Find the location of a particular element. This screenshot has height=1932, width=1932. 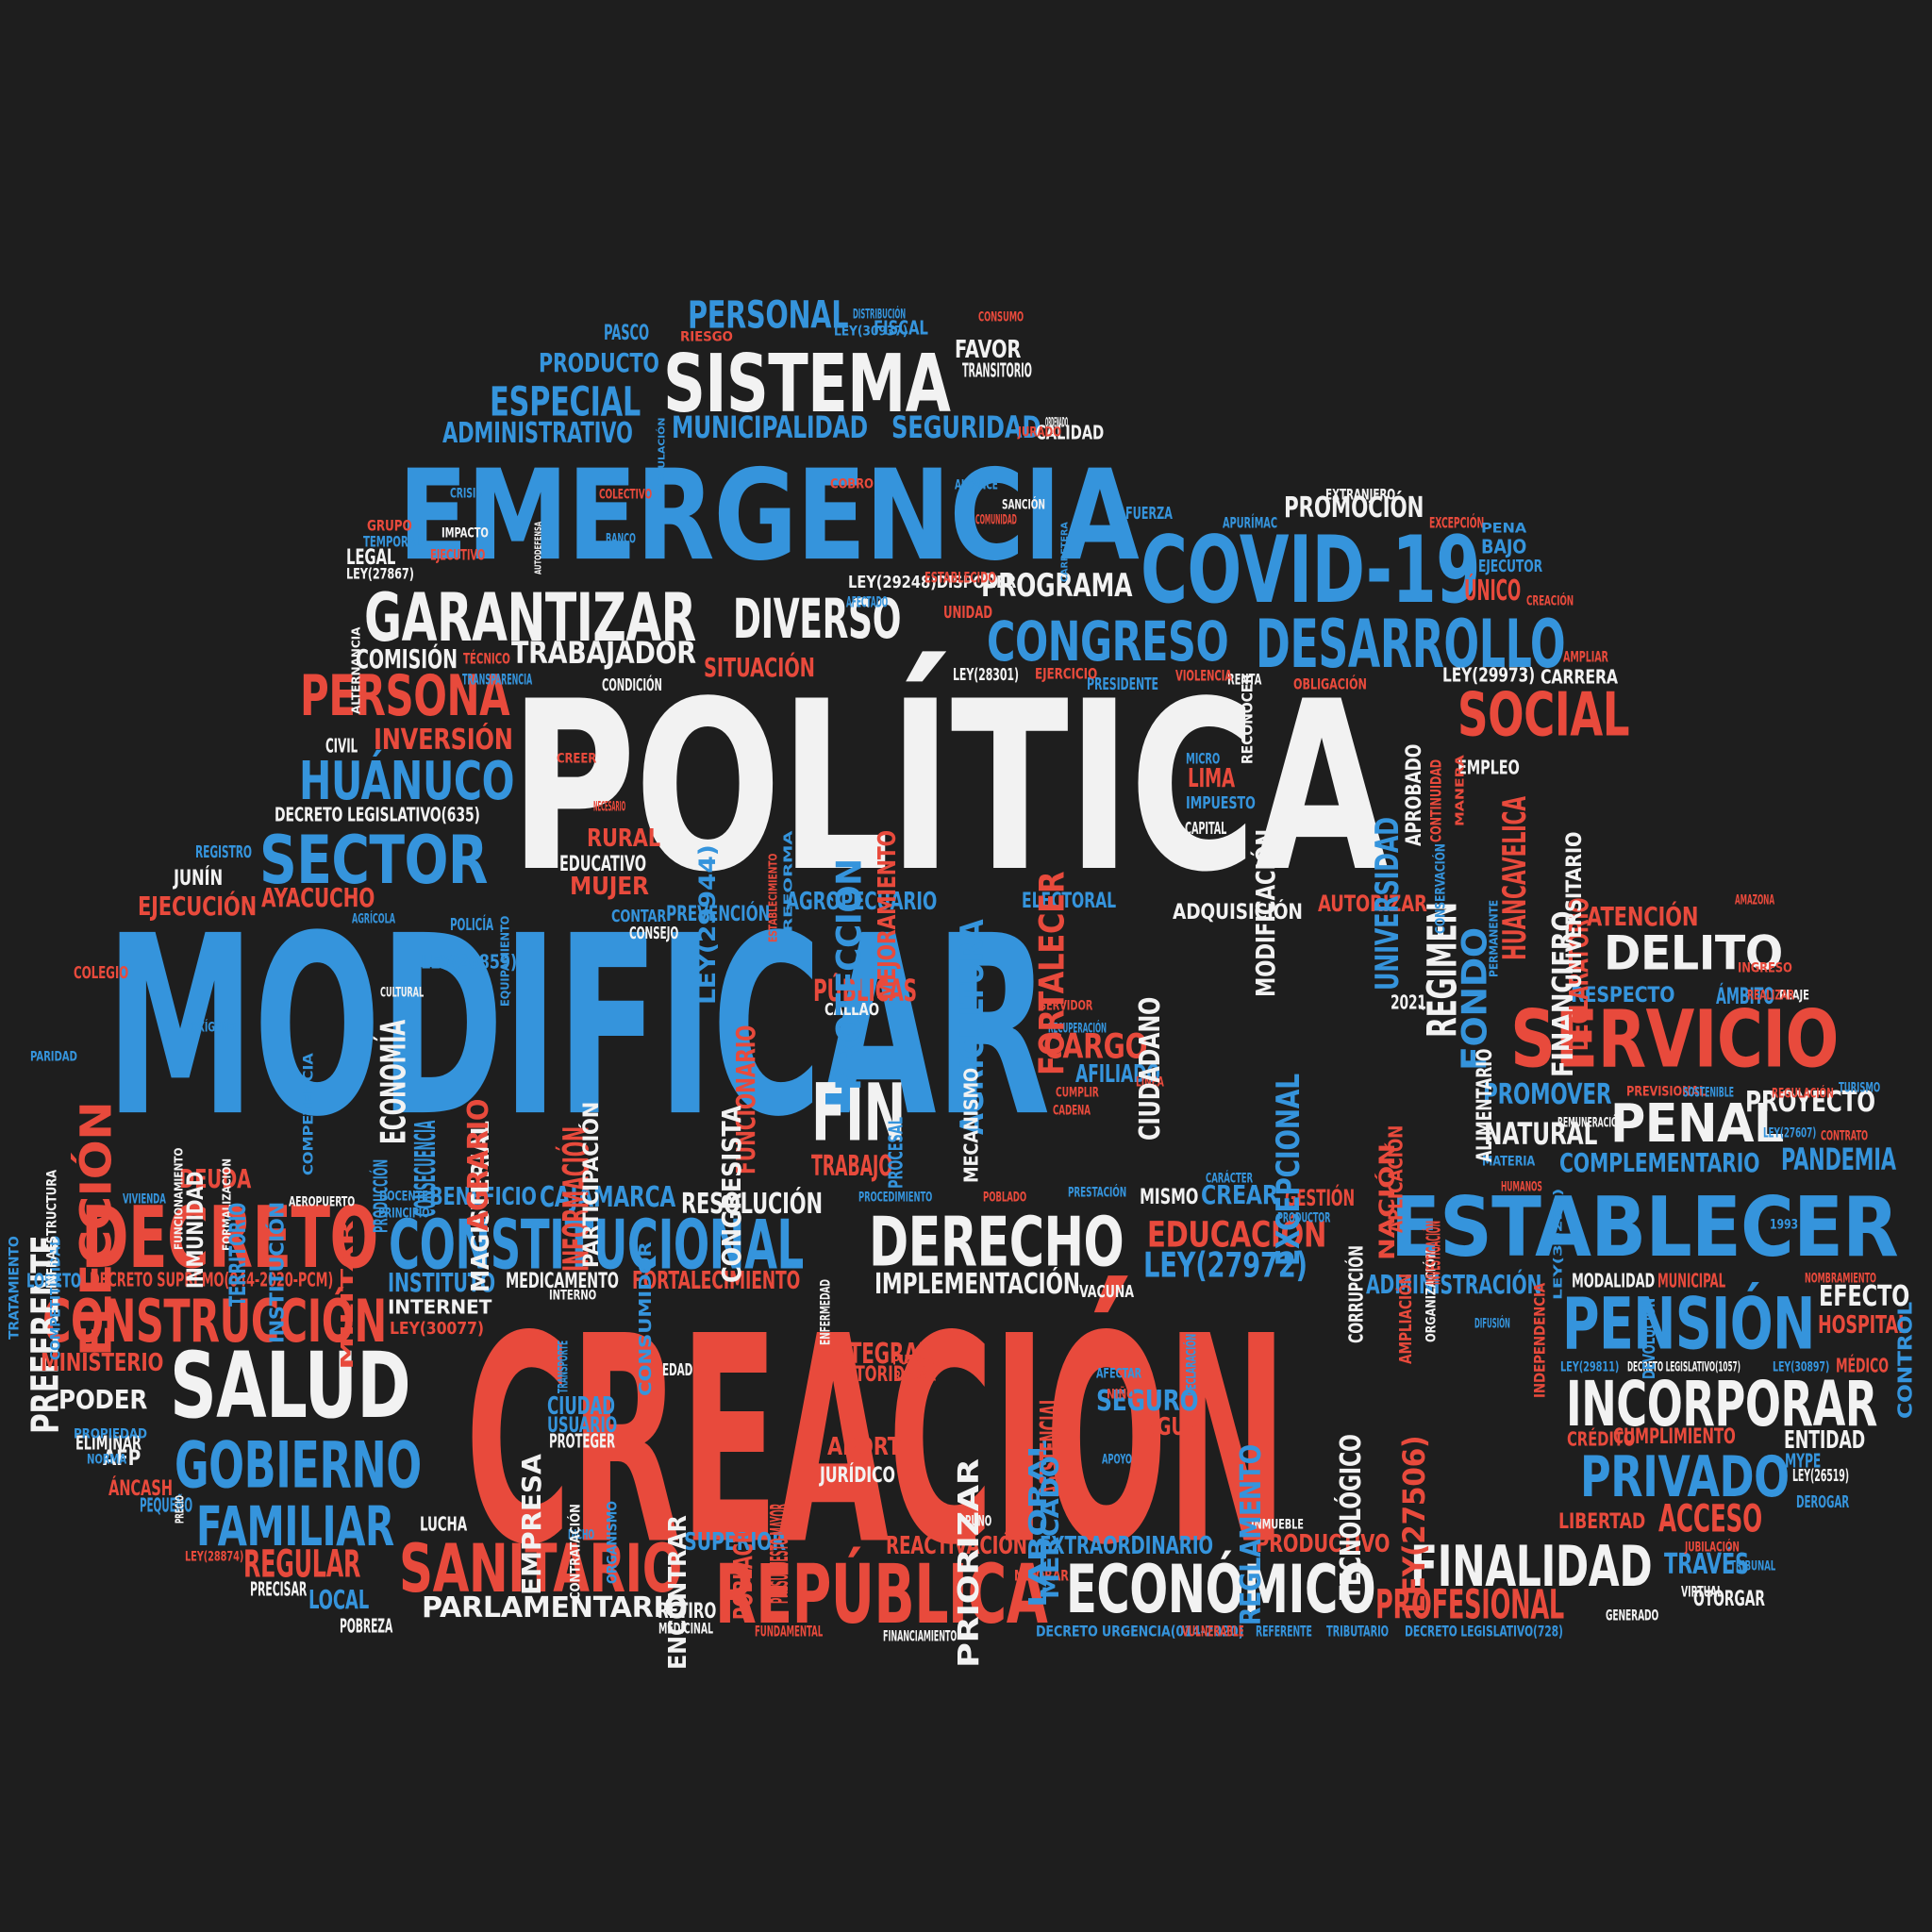

word: FAMILIAR is located at coordinates (295, 1527).